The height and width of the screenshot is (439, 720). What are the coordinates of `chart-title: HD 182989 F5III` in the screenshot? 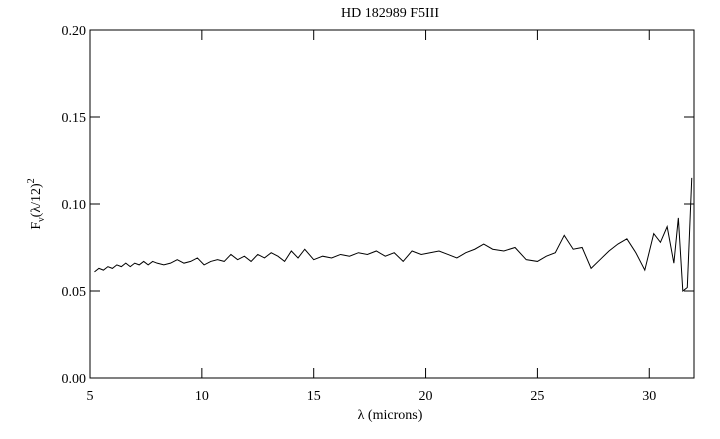 It's located at (390, 13).